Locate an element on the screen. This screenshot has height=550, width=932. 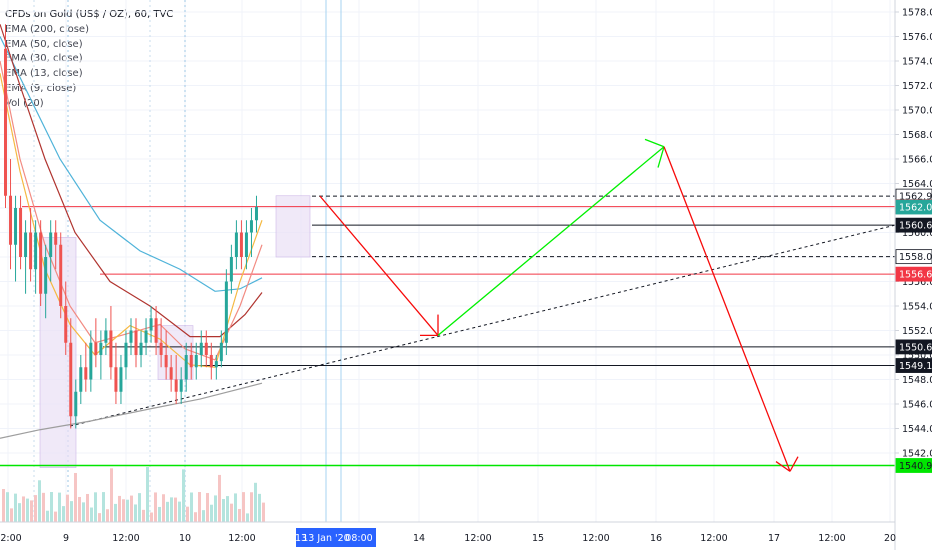
price-label-text: 1549.14 is located at coordinates (915, 366).